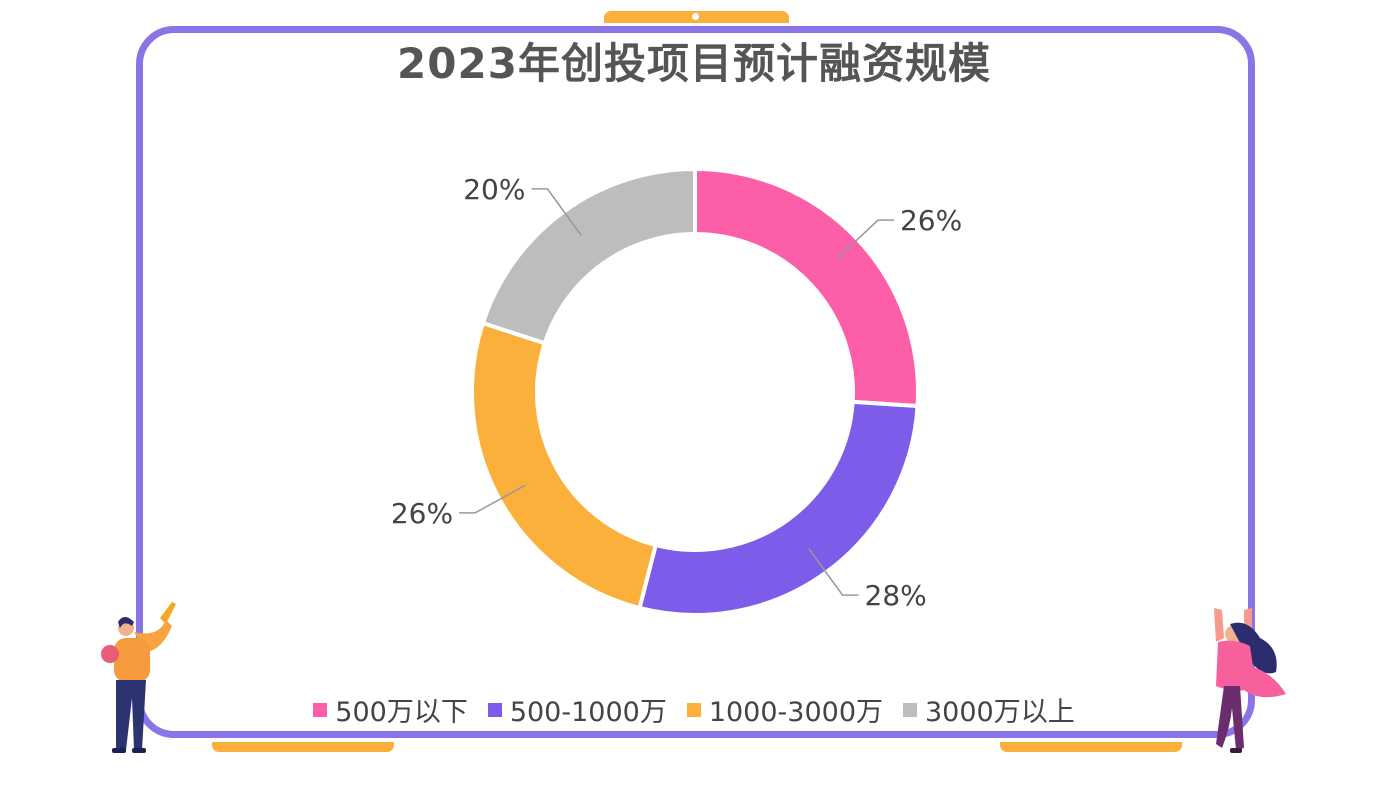 The height and width of the screenshot is (786, 1388). What do you see at coordinates (896, 595) in the screenshot?
I see `data-label-2: 28%` at bounding box center [896, 595].